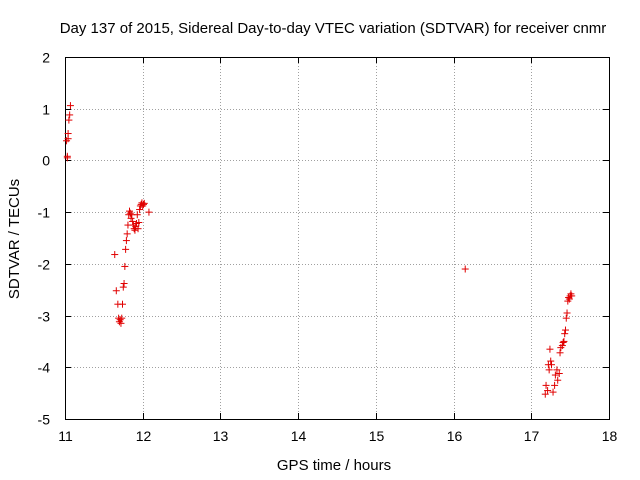 Image resolution: width=640 pixels, height=480 pixels. What do you see at coordinates (46, 110) in the screenshot?
I see `y-tick-label: 1` at bounding box center [46, 110].